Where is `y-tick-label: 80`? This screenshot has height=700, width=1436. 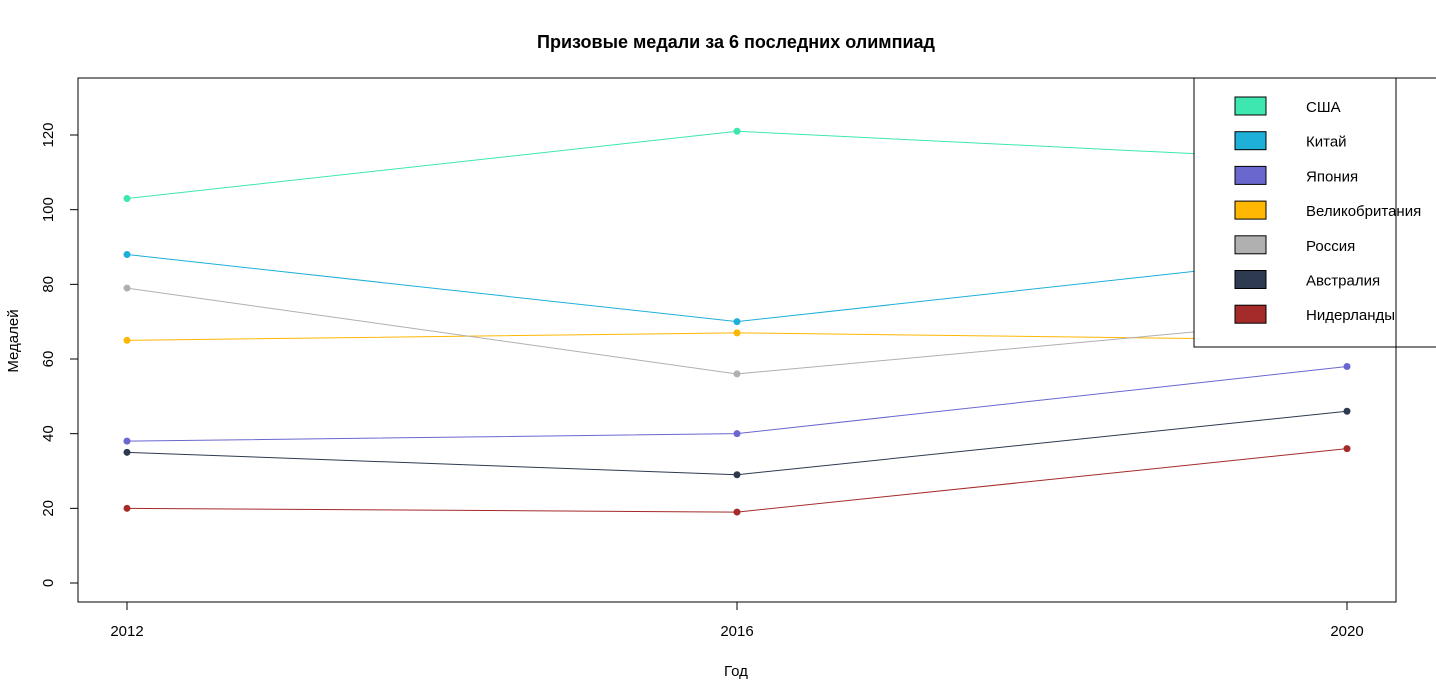
y-tick-label: 80 is located at coordinates (48, 284).